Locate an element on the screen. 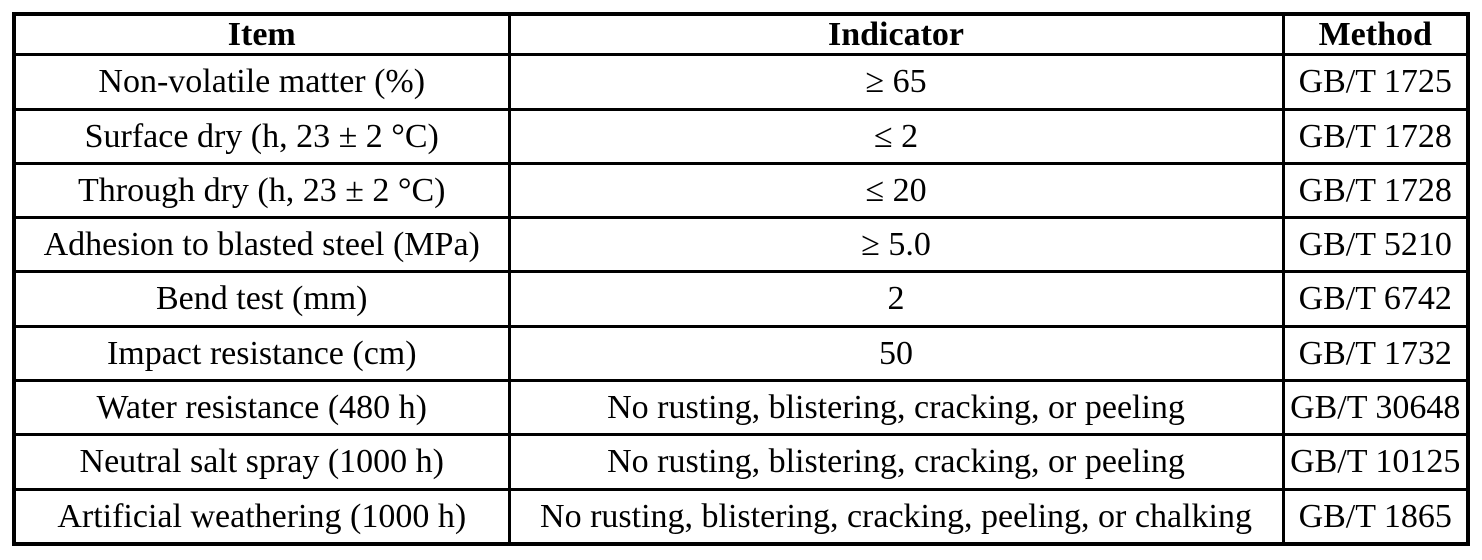 This screenshot has width=1482, height=560. table-row: Impact resistance (cm) 50 GB/T 1732 is located at coordinates (741, 353).